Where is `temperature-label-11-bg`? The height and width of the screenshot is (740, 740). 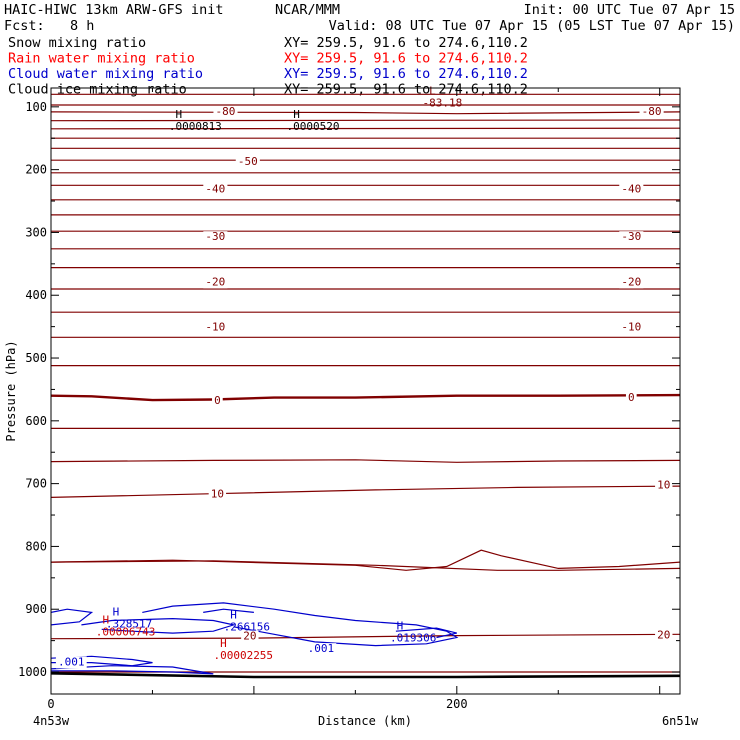
temperature-label-11-bg is located at coordinates (217, 401).